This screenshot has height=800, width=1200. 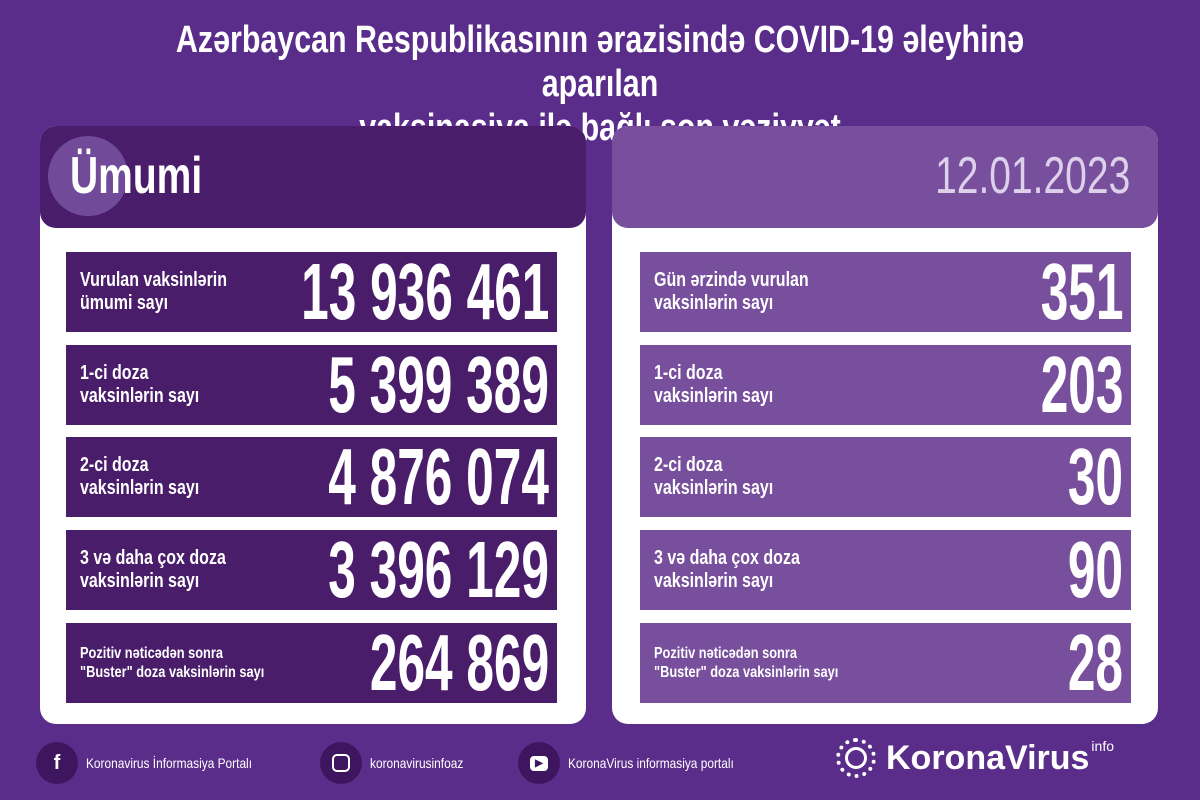 I want to click on stat-row: 1-ci doza vaksinlərin sayı 5 399 389, so click(x=311, y=384).